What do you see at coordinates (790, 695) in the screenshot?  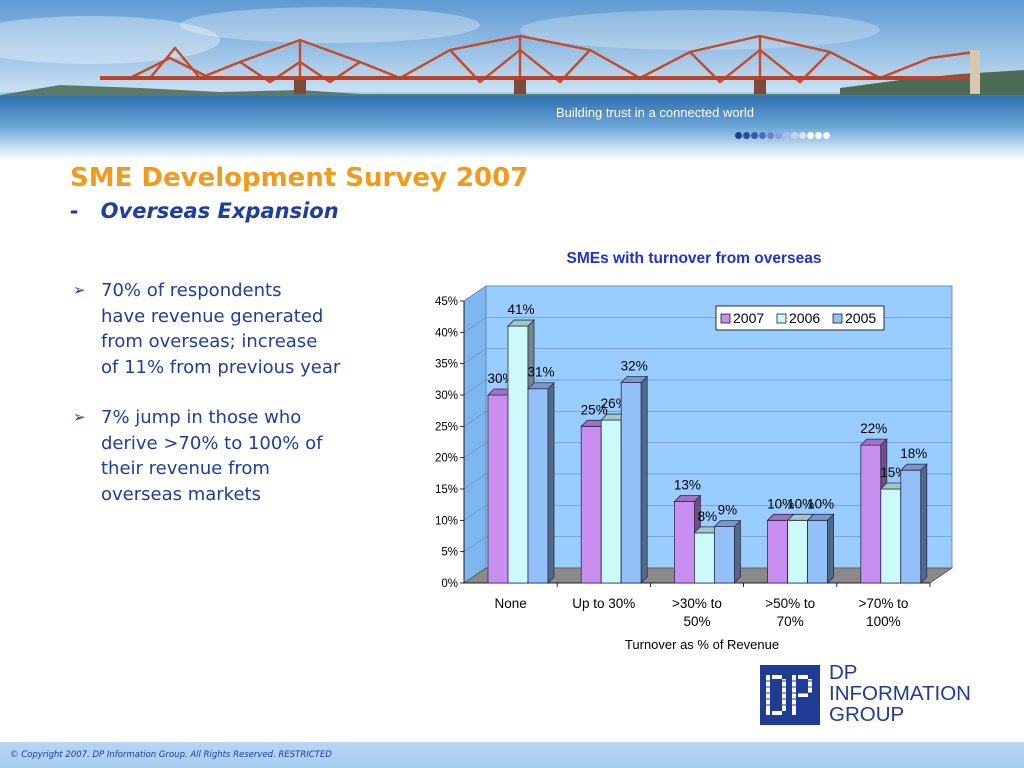 I see `dp-logo-icon` at bounding box center [790, 695].